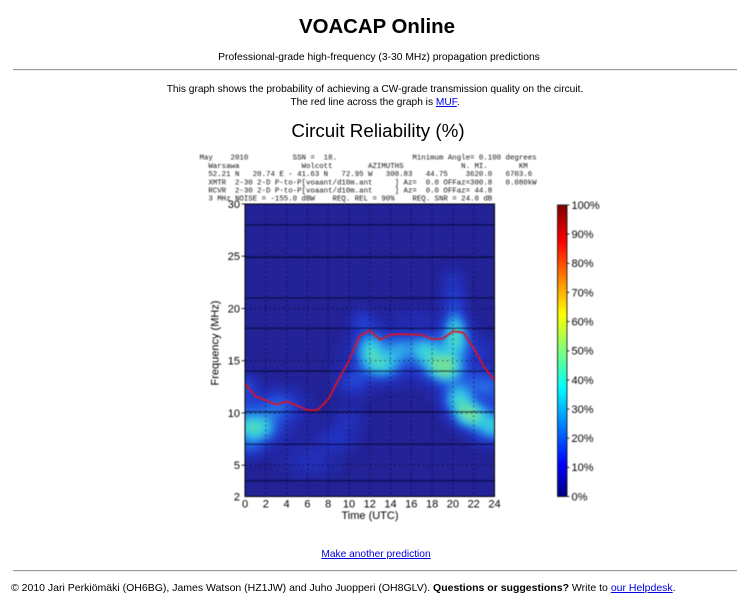 The image size is (750, 606). Describe the element at coordinates (411, 505) in the screenshot. I see `svg-text: 16` at that location.